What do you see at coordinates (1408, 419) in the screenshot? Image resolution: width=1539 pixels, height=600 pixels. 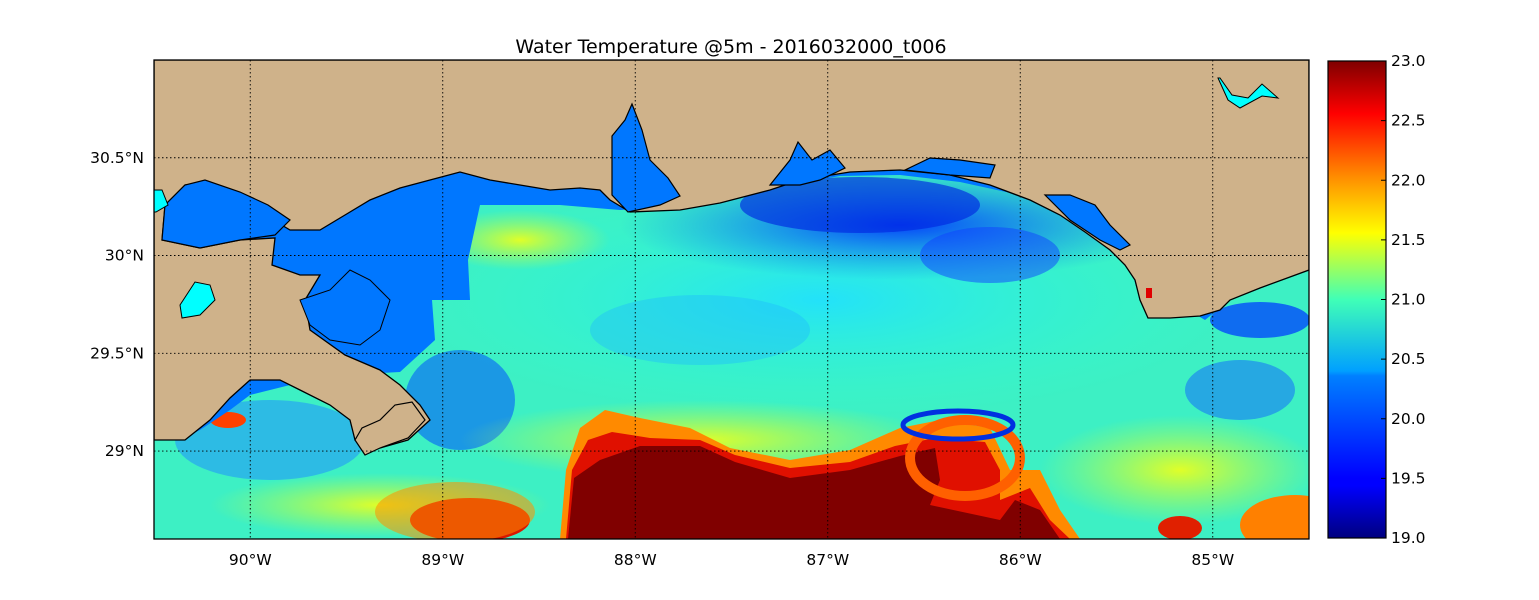 I see `colorbar-tick-label: 20.0` at bounding box center [1408, 419].